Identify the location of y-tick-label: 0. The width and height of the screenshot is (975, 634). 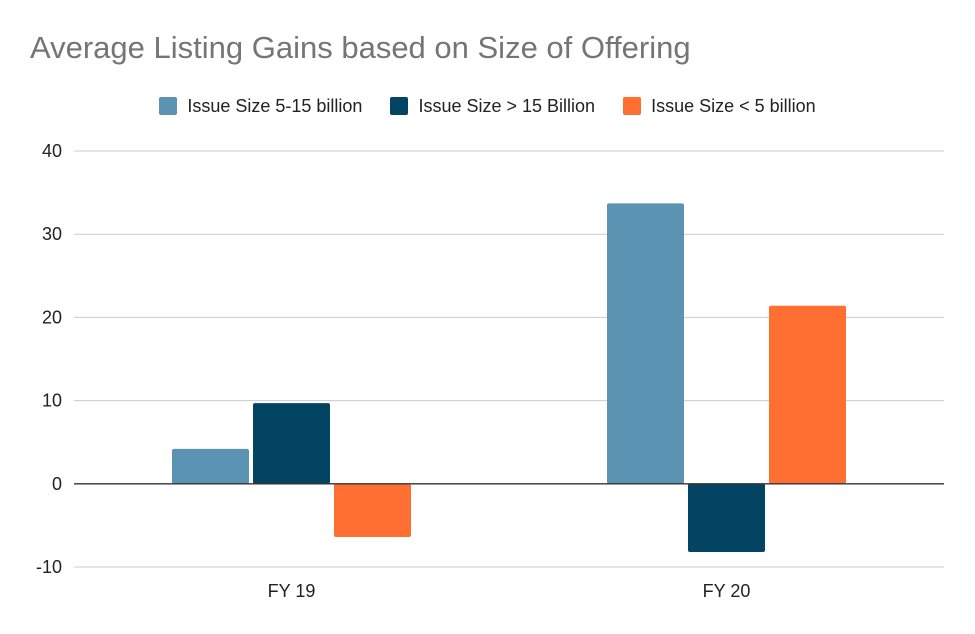
(57, 484).